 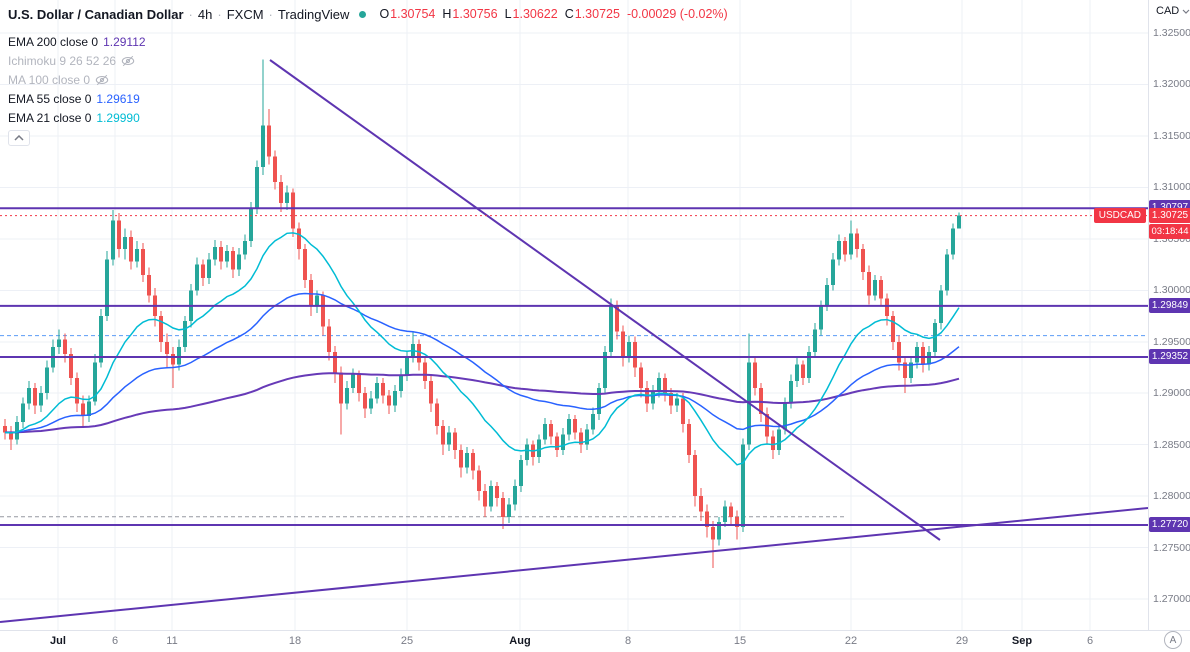 I want to click on price-tick: 1.28500, so click(x=1171, y=444).